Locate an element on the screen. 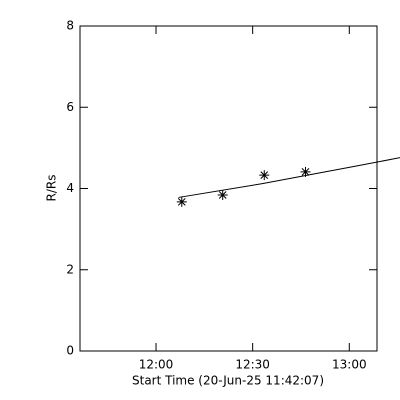  y-tick-label: 2 is located at coordinates (70, 269).